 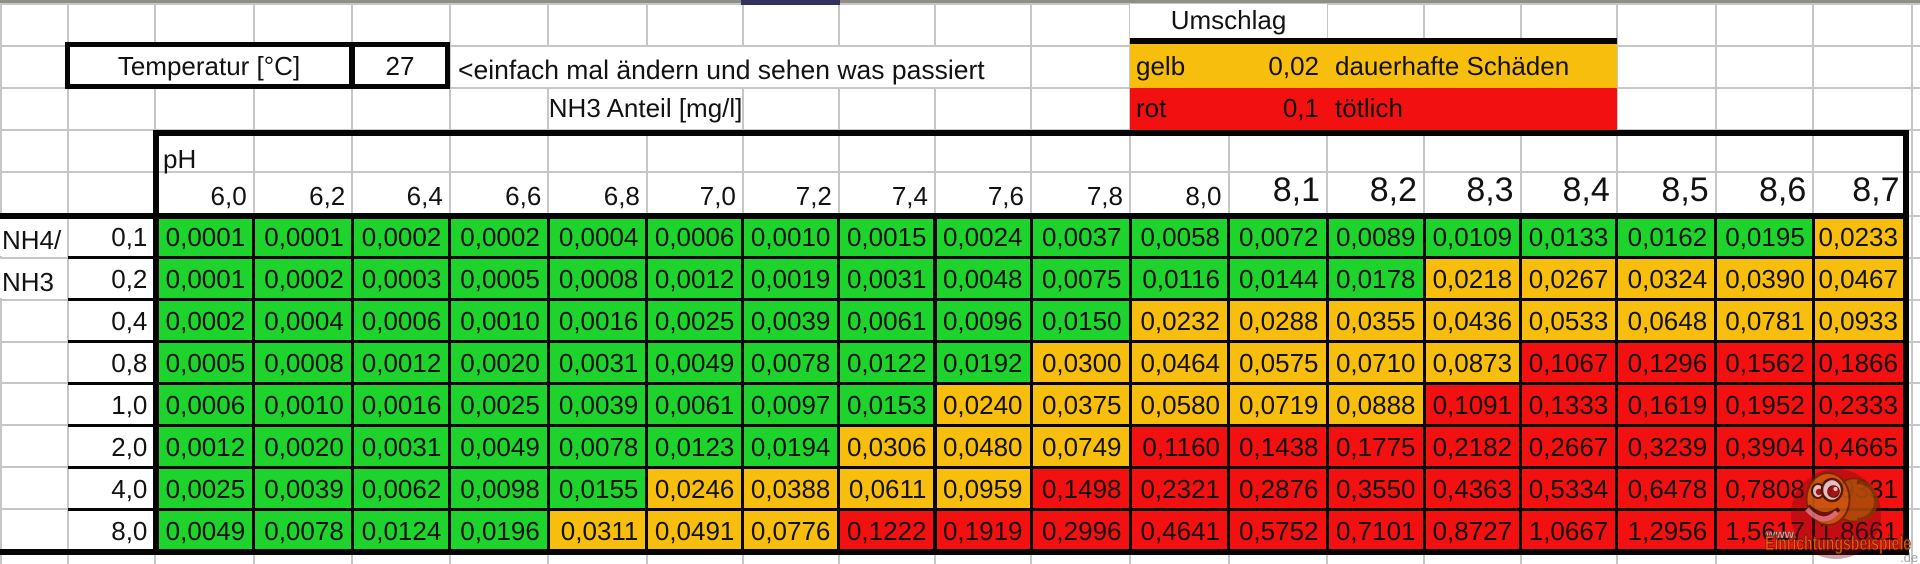 What do you see at coordinates (1838, 544) in the screenshot?
I see `svg-text: Einrichtungsbeispiele` at bounding box center [1838, 544].